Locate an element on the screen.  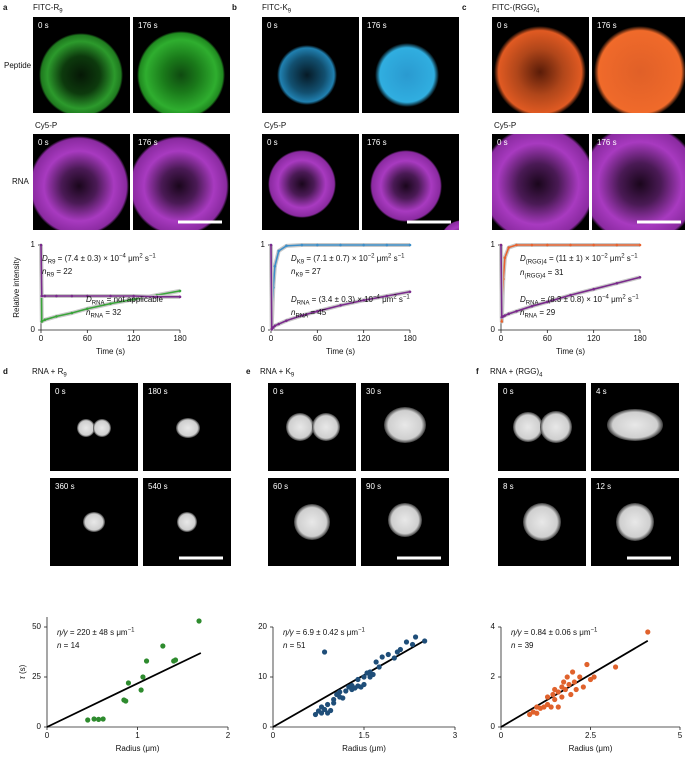
row-label: RNA is located at coordinates (21, 181).